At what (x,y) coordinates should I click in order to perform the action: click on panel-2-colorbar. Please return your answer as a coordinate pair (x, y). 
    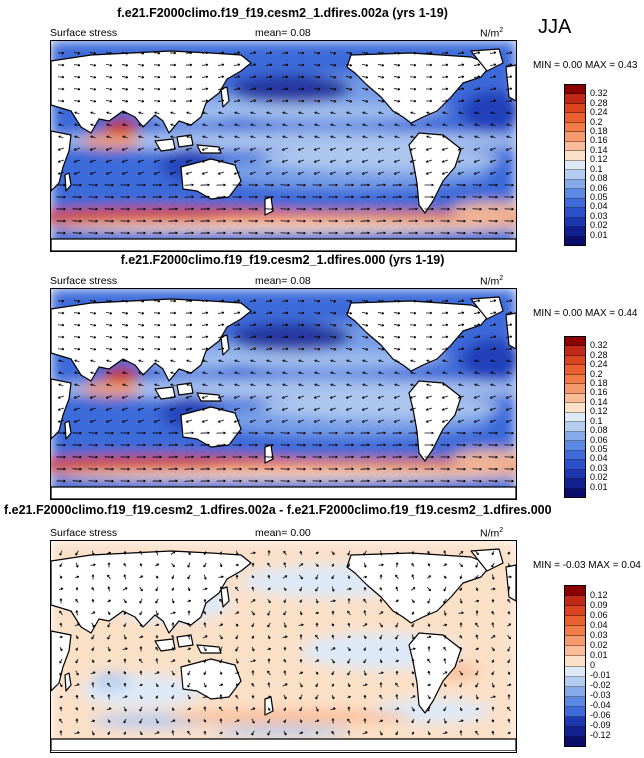
    Looking at the image, I should click on (575, 417).